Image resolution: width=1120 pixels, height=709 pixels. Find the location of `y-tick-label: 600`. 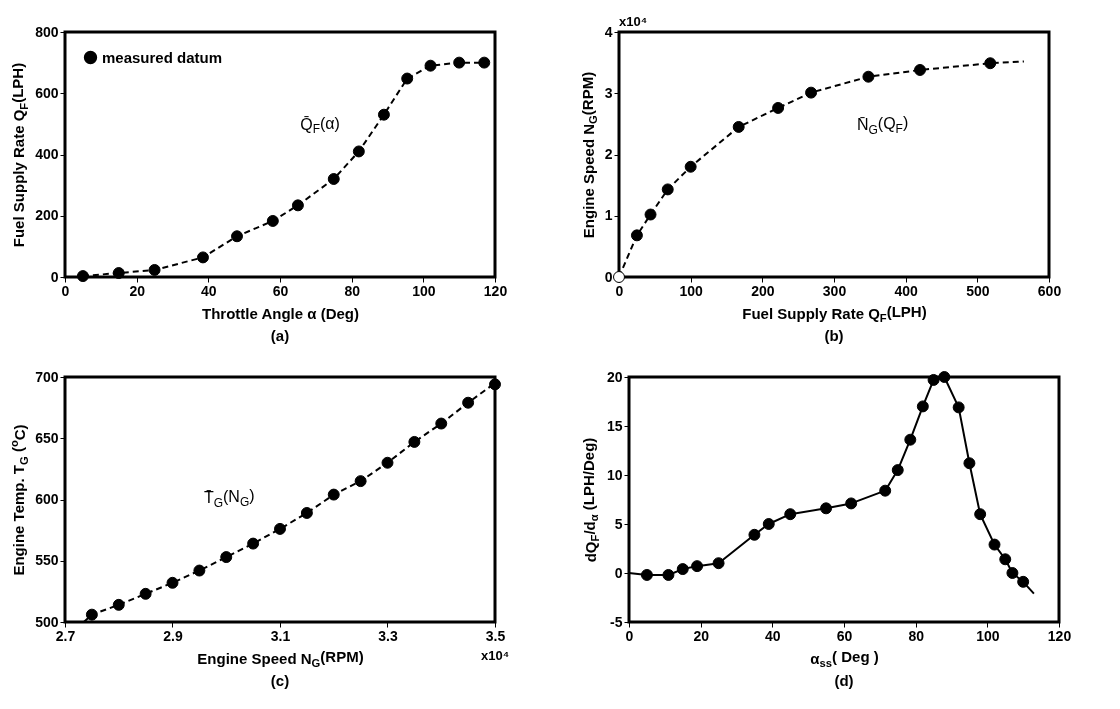

y-tick-label: 600 is located at coordinates (47, 499).